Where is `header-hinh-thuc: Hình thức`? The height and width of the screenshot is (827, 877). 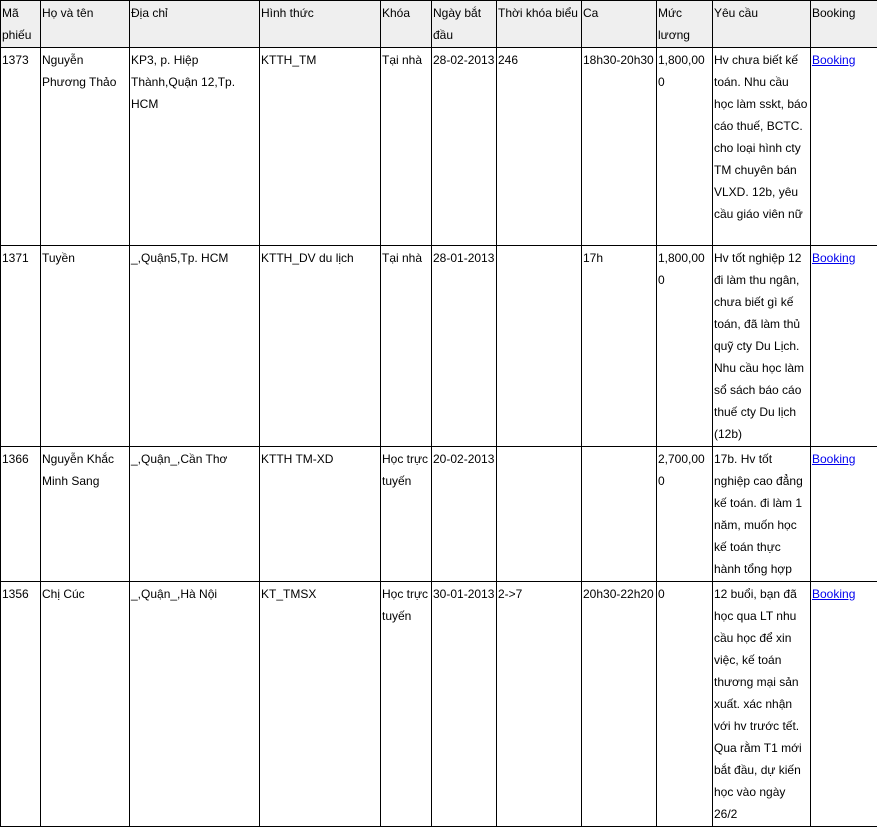 header-hinh-thuc: Hình thức is located at coordinates (320, 24).